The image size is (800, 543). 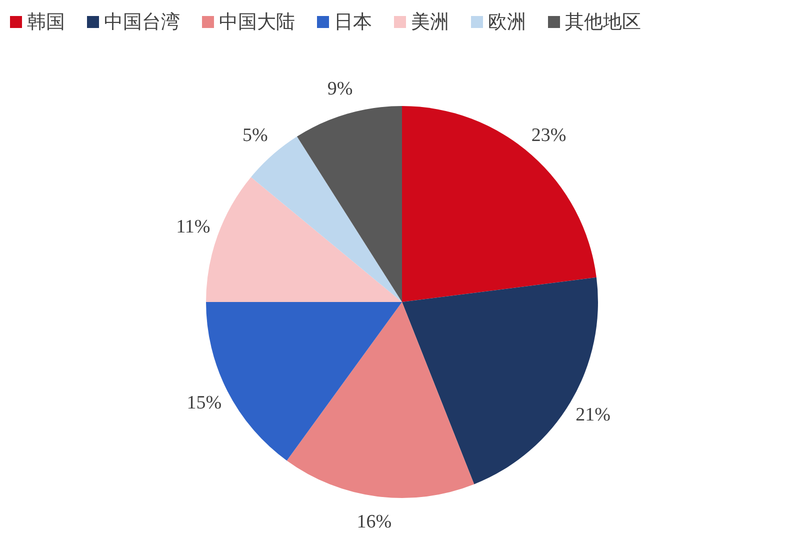 I want to click on data-label: 5%, so click(x=255, y=135).